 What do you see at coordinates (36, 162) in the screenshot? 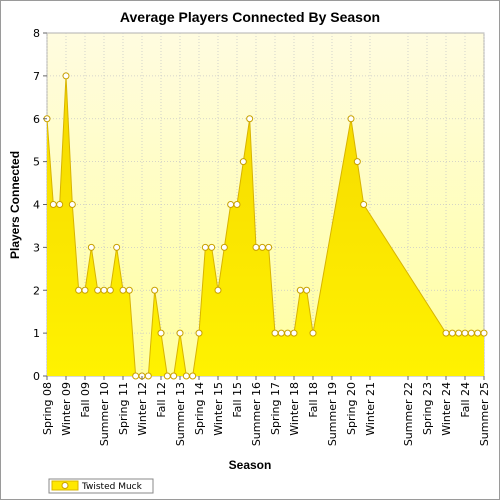
I see `y-tick-label: 5` at bounding box center [36, 162].